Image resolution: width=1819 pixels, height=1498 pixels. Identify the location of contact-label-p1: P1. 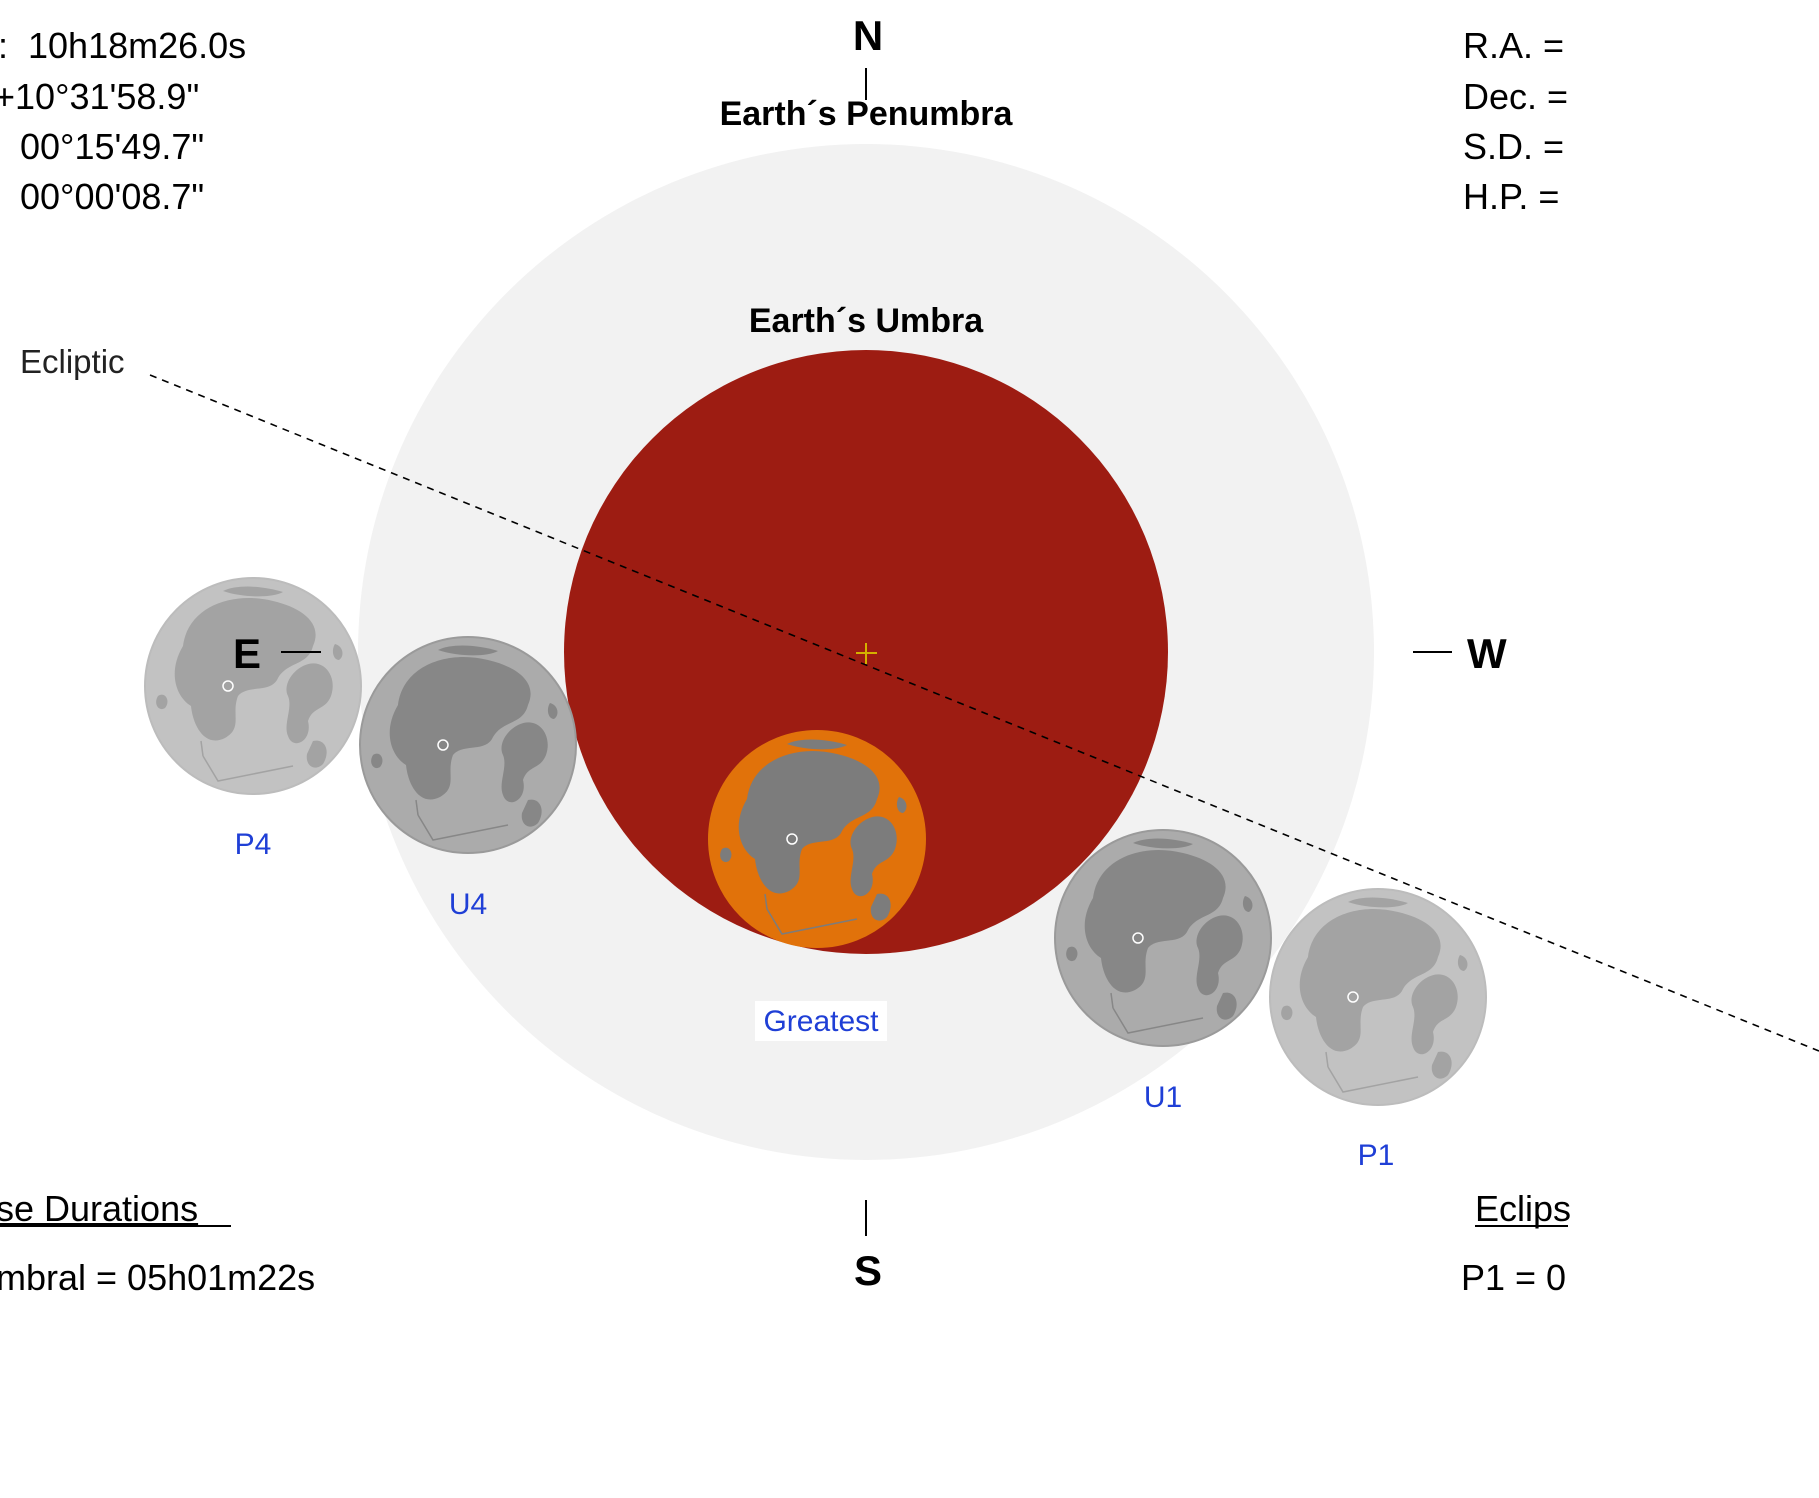
(1376, 1155).